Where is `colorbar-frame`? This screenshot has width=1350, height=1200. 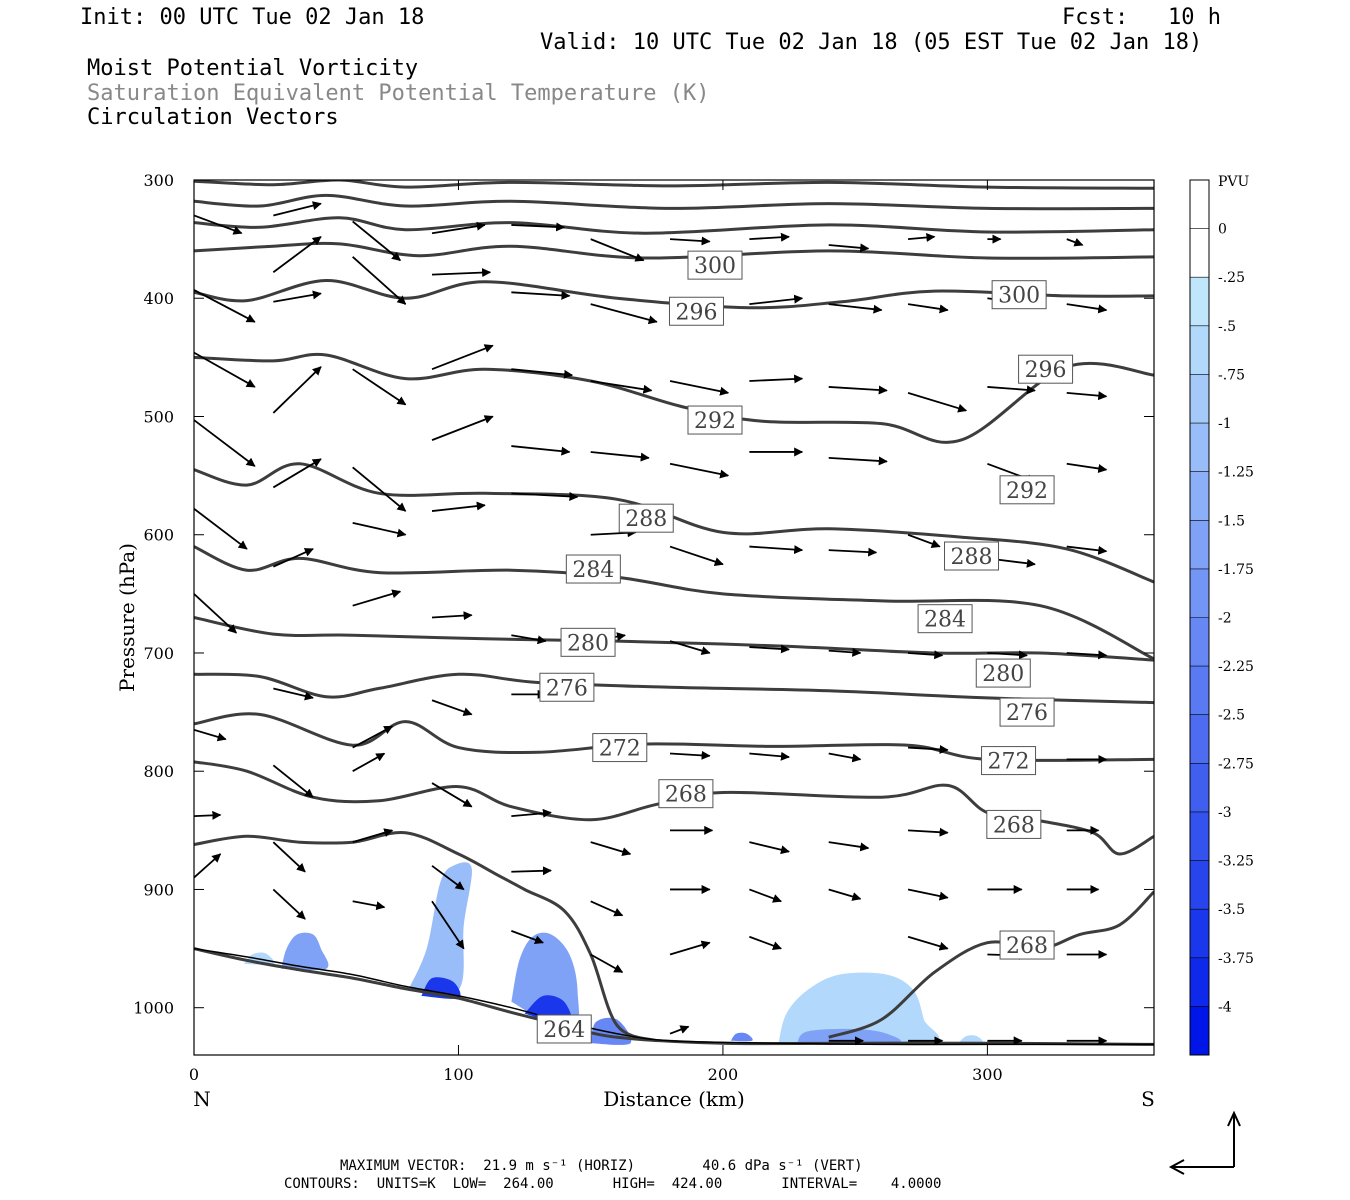 colorbar-frame is located at coordinates (1199, 617).